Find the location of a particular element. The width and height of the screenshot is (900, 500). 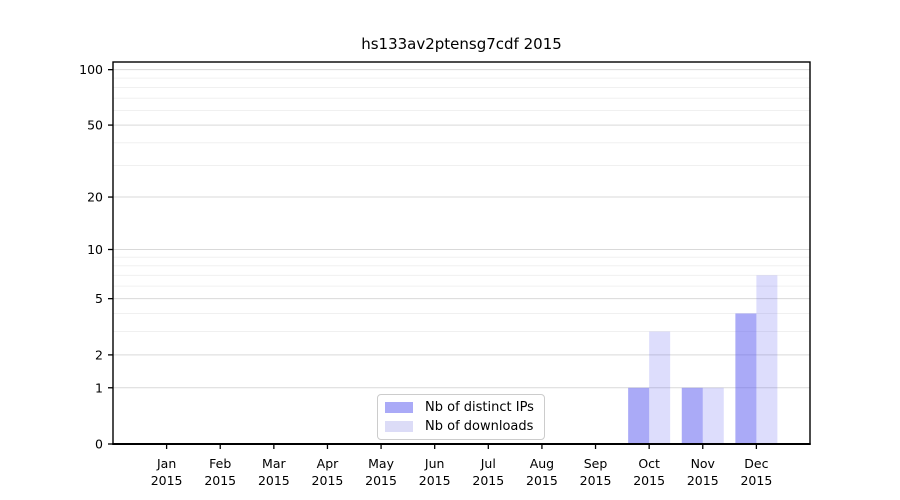

legend-swatch-distinct-ips-icon is located at coordinates (399, 407).